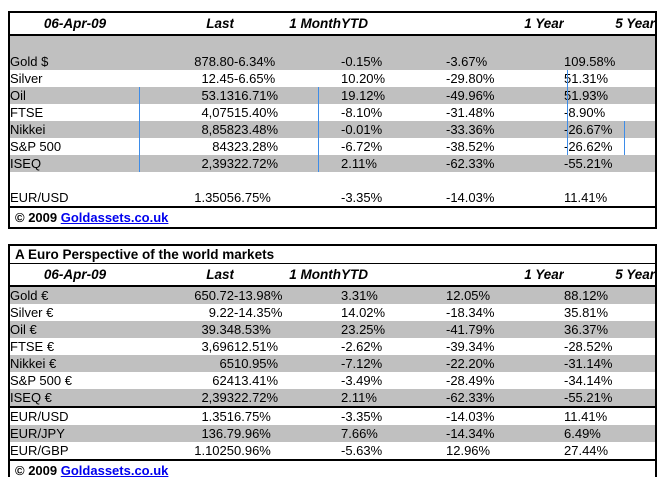 Image resolution: width=658 pixels, height=477 pixels. Describe the element at coordinates (332, 44) in the screenshot. I see `spacer-row` at that location.